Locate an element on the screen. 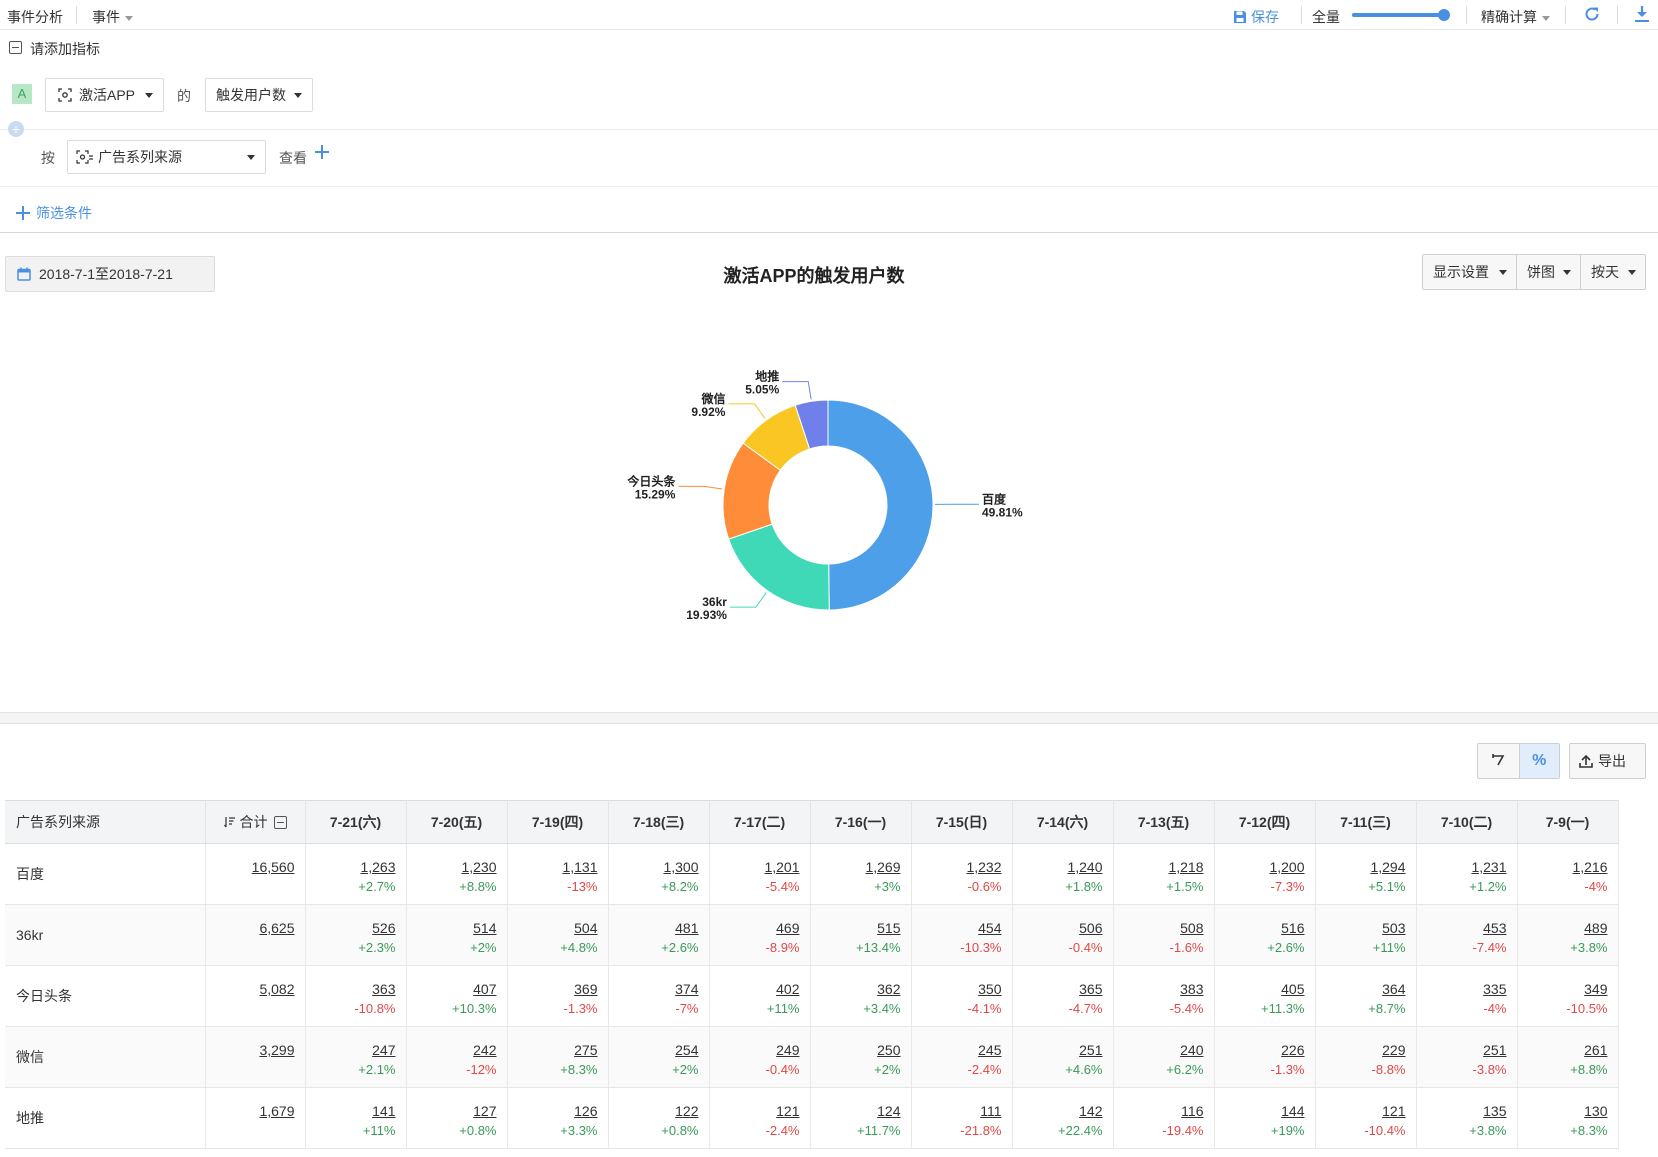 The image size is (1658, 1157). cell-value: 1,231 is located at coordinates (1489, 867).